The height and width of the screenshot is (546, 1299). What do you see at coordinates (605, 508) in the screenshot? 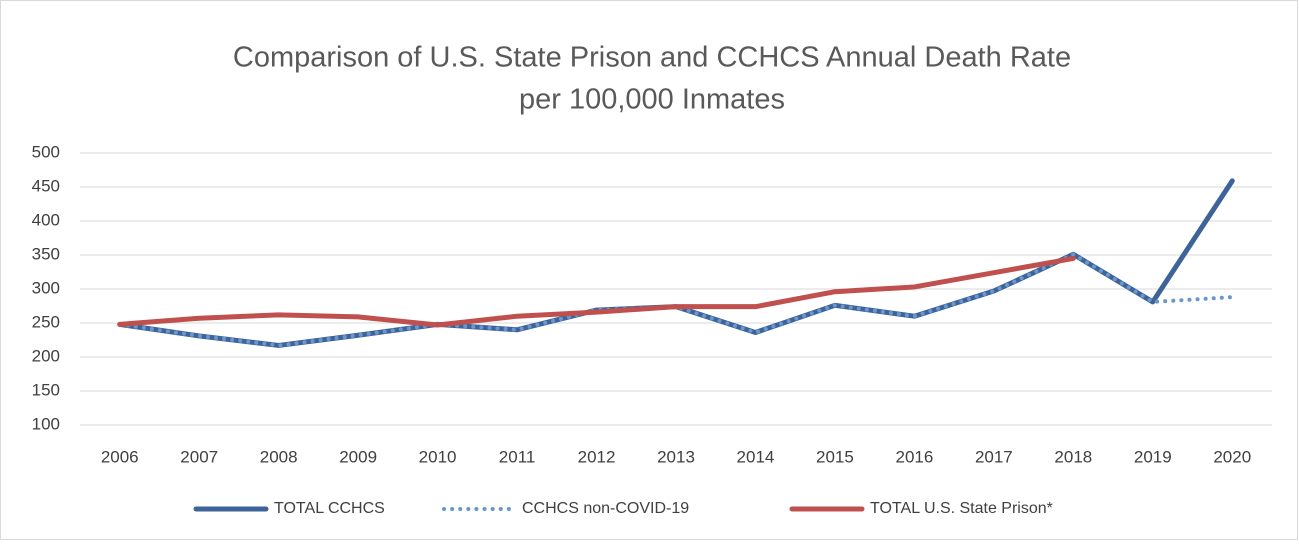
I see `legend-label: CCHCS non-COVID-19` at bounding box center [605, 508].